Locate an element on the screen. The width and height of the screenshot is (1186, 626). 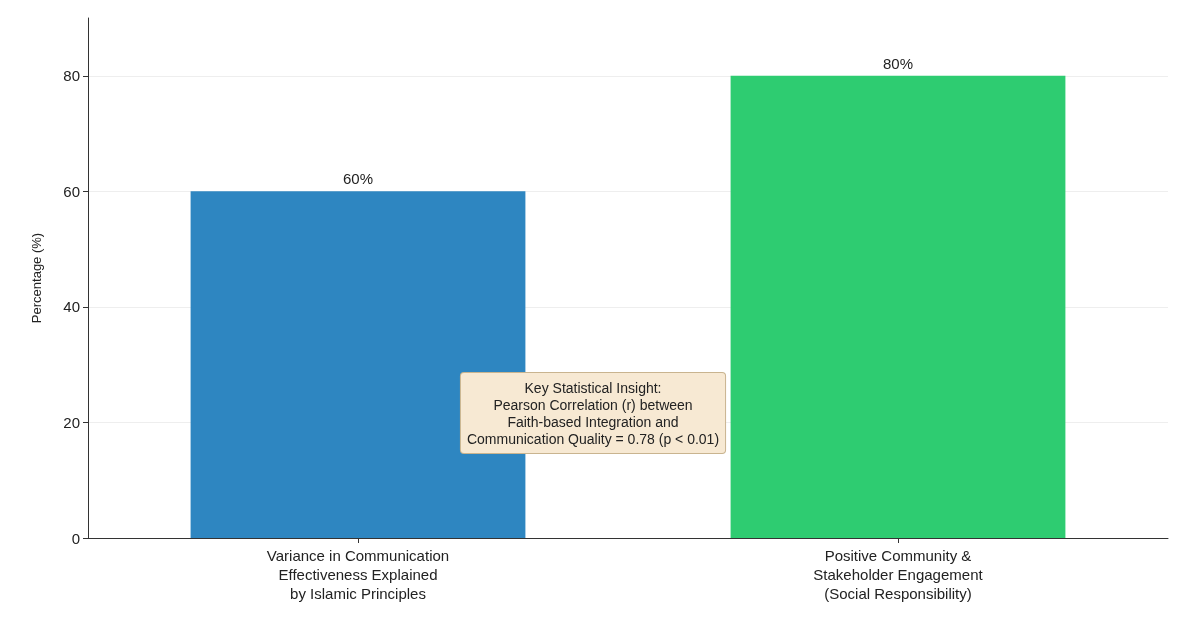
x-tick-label: Variance in Communication Effectiveness Explained by Islamic Principles is located at coordinates (358, 574).